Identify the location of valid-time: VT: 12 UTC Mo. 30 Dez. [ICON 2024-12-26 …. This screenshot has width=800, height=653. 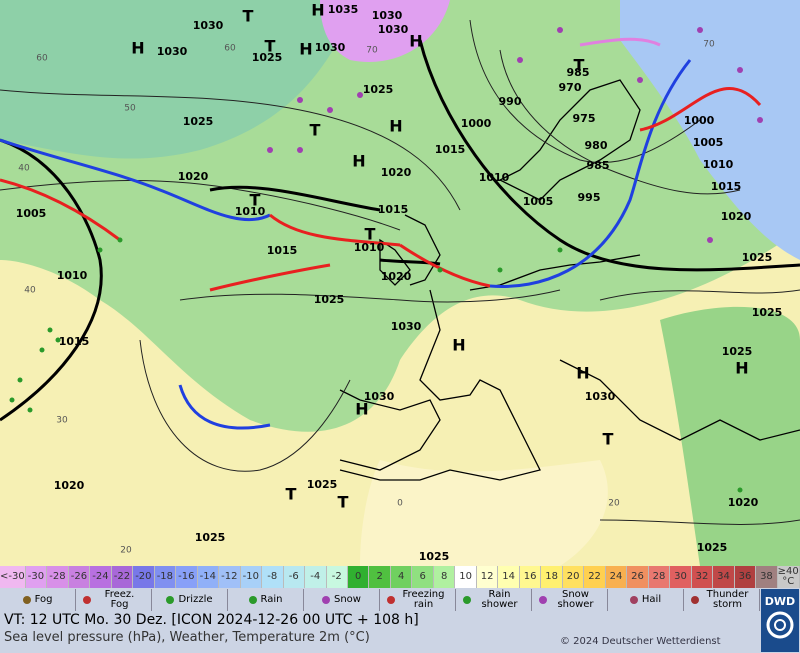
(211, 620).